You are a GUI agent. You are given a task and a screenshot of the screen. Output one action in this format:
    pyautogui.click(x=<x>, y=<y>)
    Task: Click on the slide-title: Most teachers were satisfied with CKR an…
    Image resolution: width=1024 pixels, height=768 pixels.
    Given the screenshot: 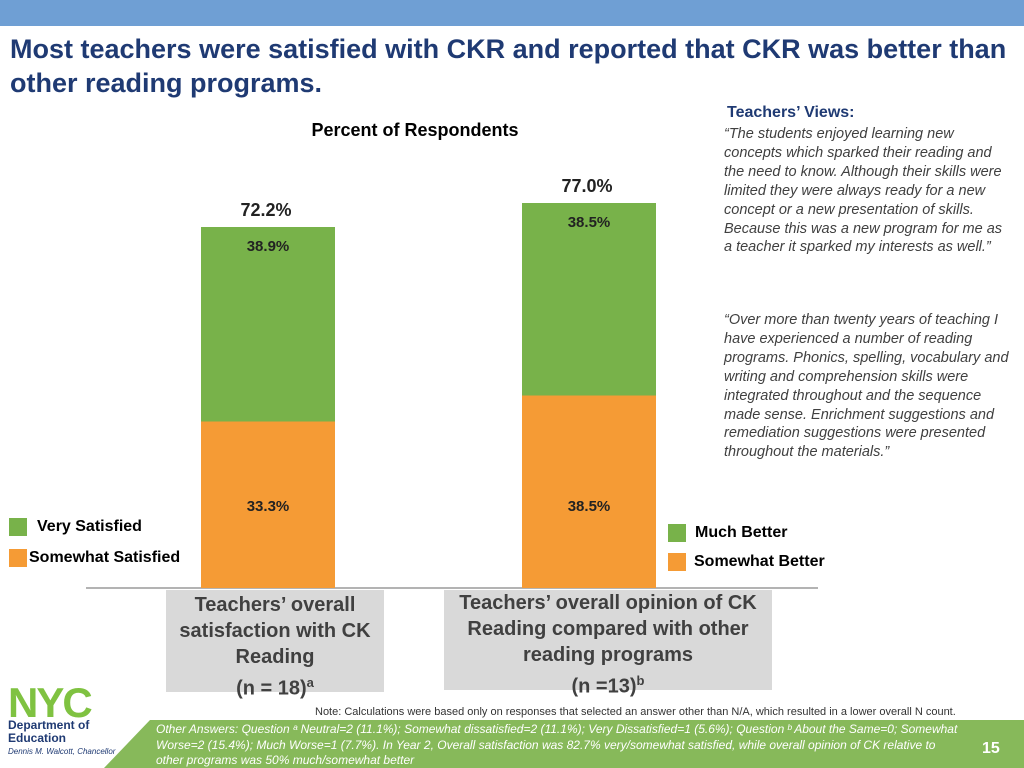 What is the action you would take?
    pyautogui.click(x=508, y=66)
    